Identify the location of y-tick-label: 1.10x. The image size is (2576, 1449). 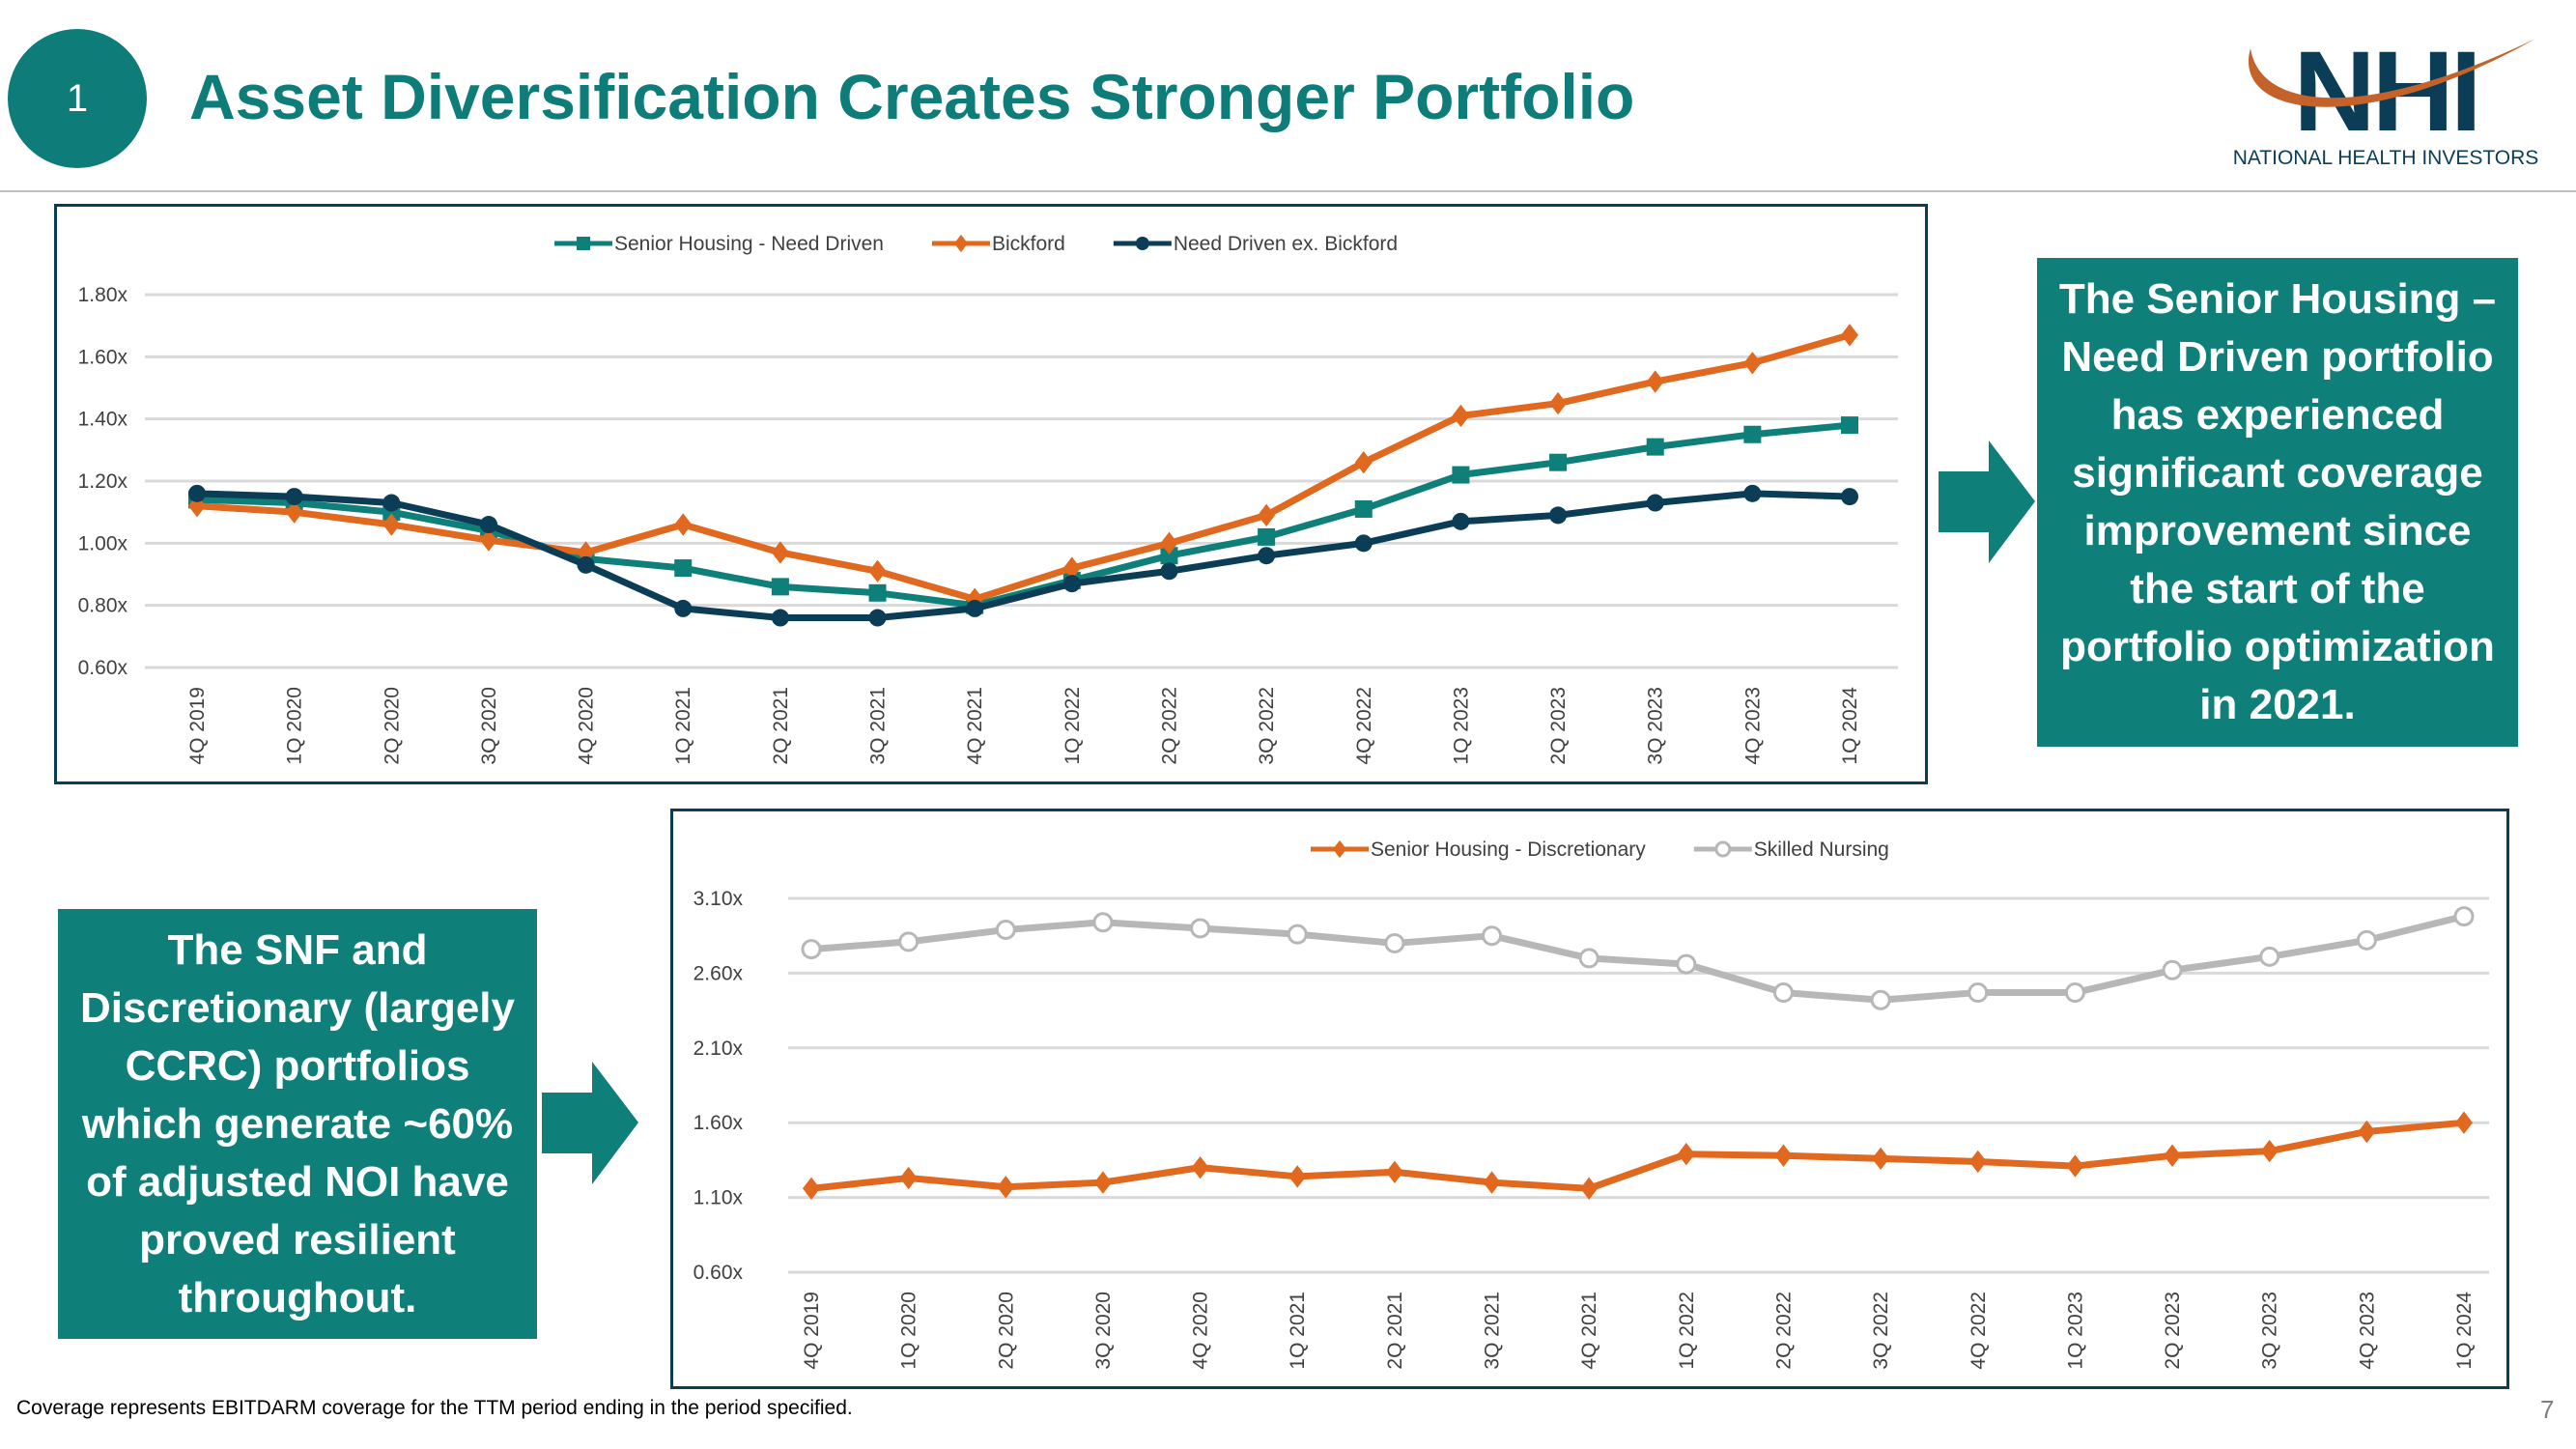
(719, 1198).